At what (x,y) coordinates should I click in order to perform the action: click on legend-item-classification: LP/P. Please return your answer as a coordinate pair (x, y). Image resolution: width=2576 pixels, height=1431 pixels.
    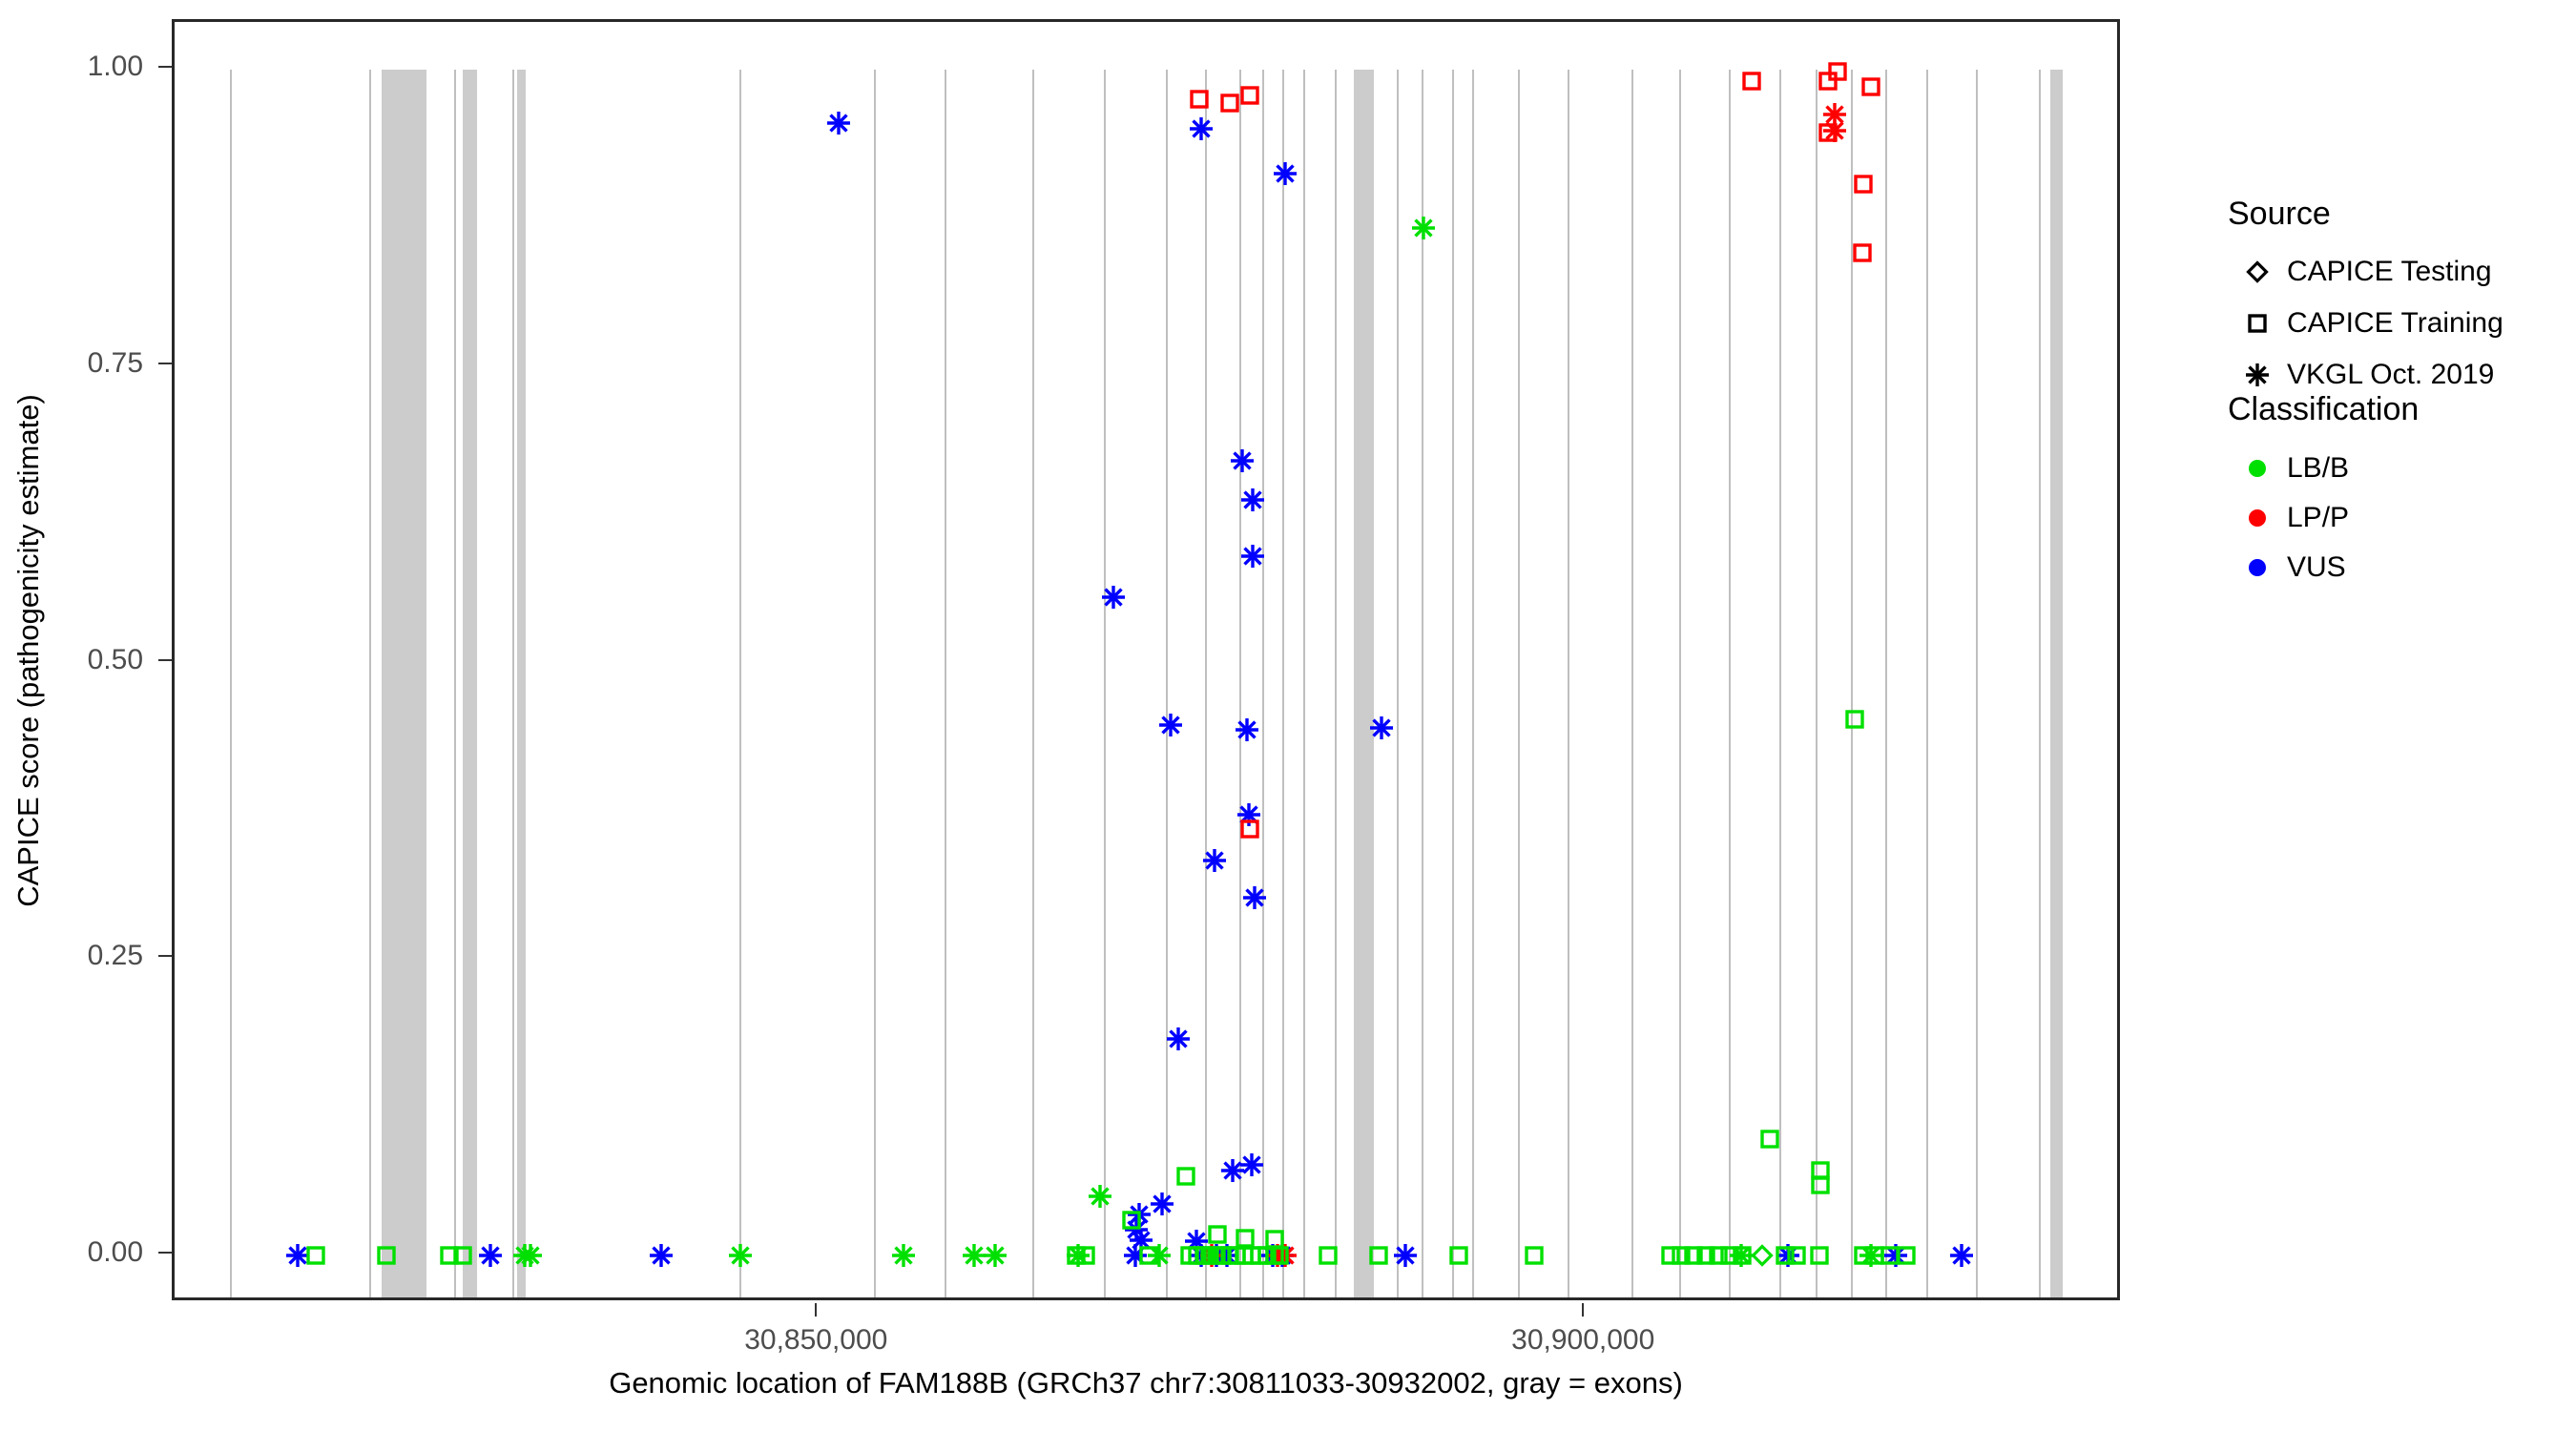
    Looking at the image, I should click on (2288, 518).